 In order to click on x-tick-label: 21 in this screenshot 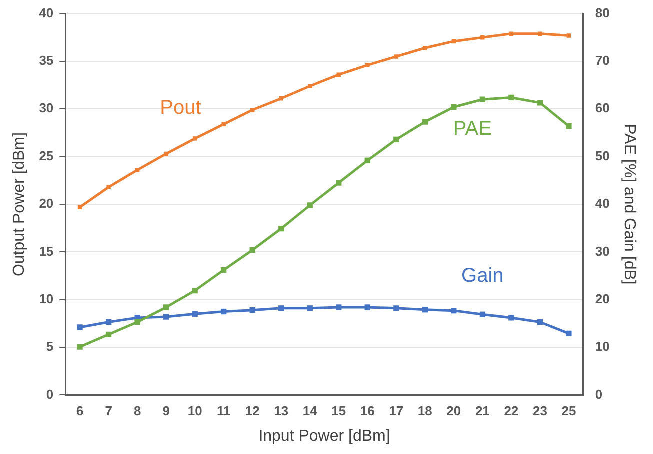, I will do `click(482, 411)`.